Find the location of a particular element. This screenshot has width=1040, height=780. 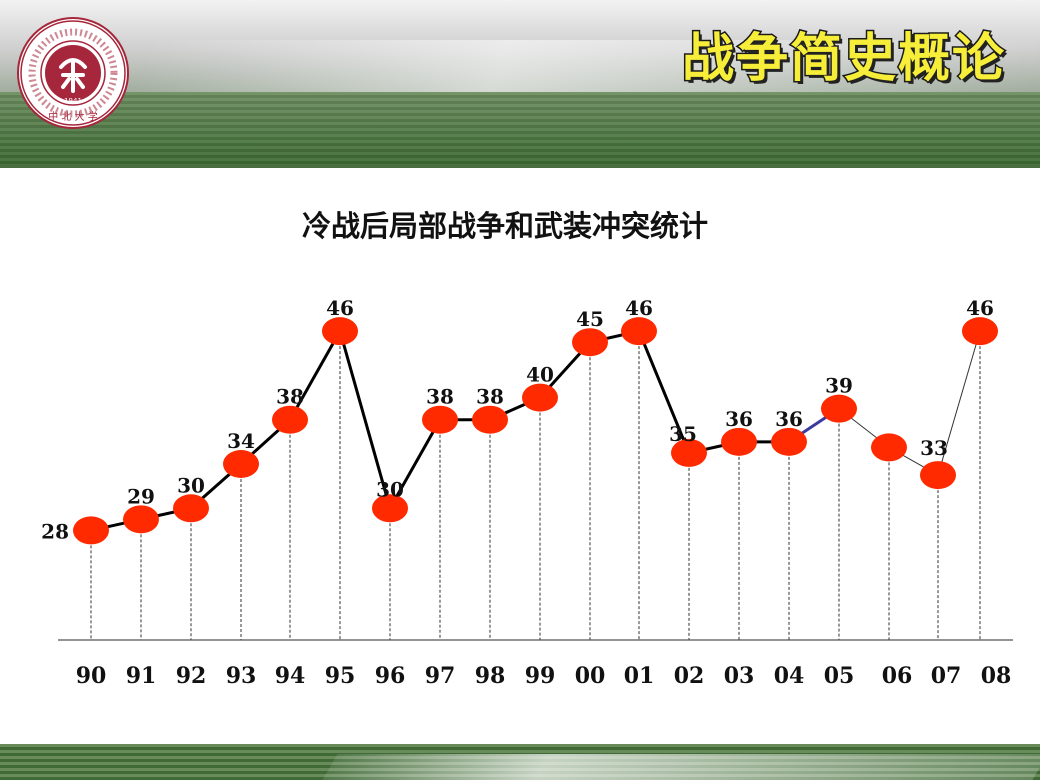

x-tick-94: 94 is located at coordinates (290, 676).